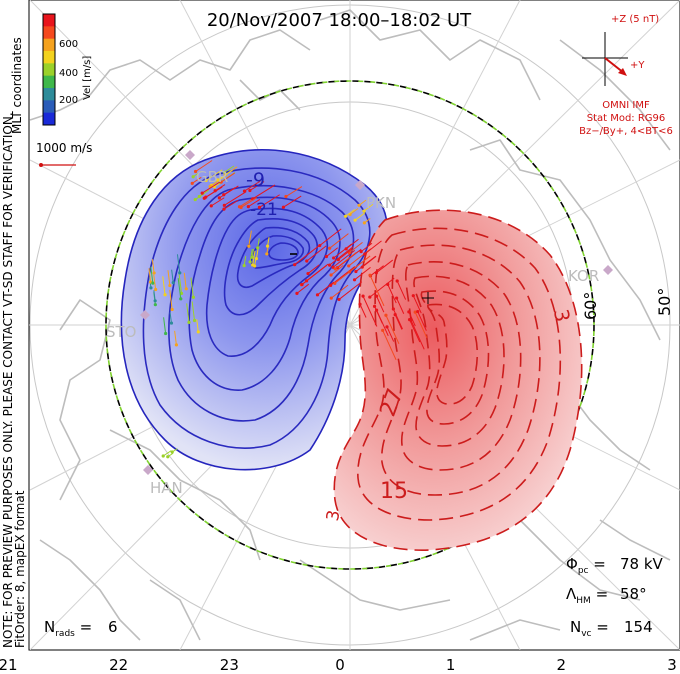  What do you see at coordinates (633, 594) in the screenshot?
I see `lambda-hm-value: 58°` at bounding box center [633, 594].